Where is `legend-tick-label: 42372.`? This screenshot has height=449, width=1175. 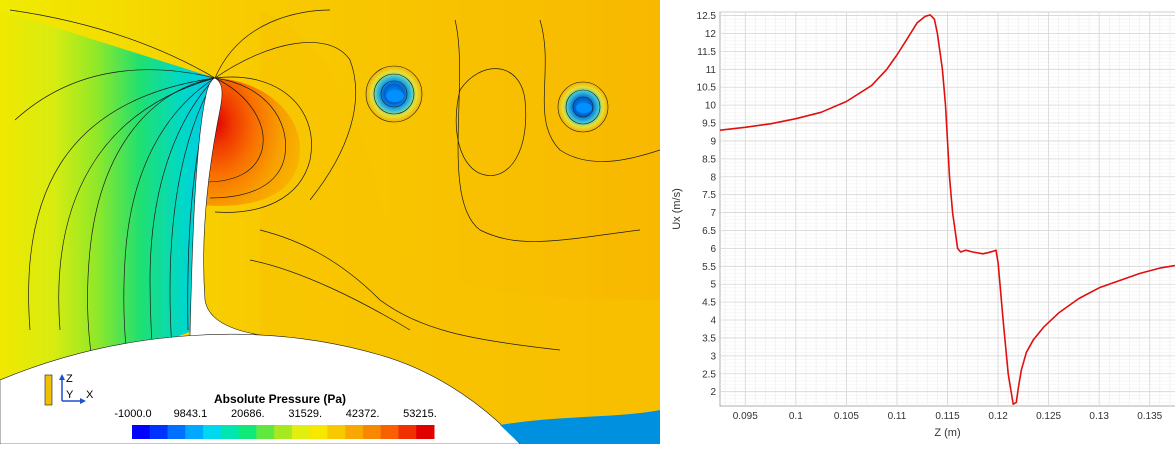
legend-tick-label: 42372. is located at coordinates (363, 414).